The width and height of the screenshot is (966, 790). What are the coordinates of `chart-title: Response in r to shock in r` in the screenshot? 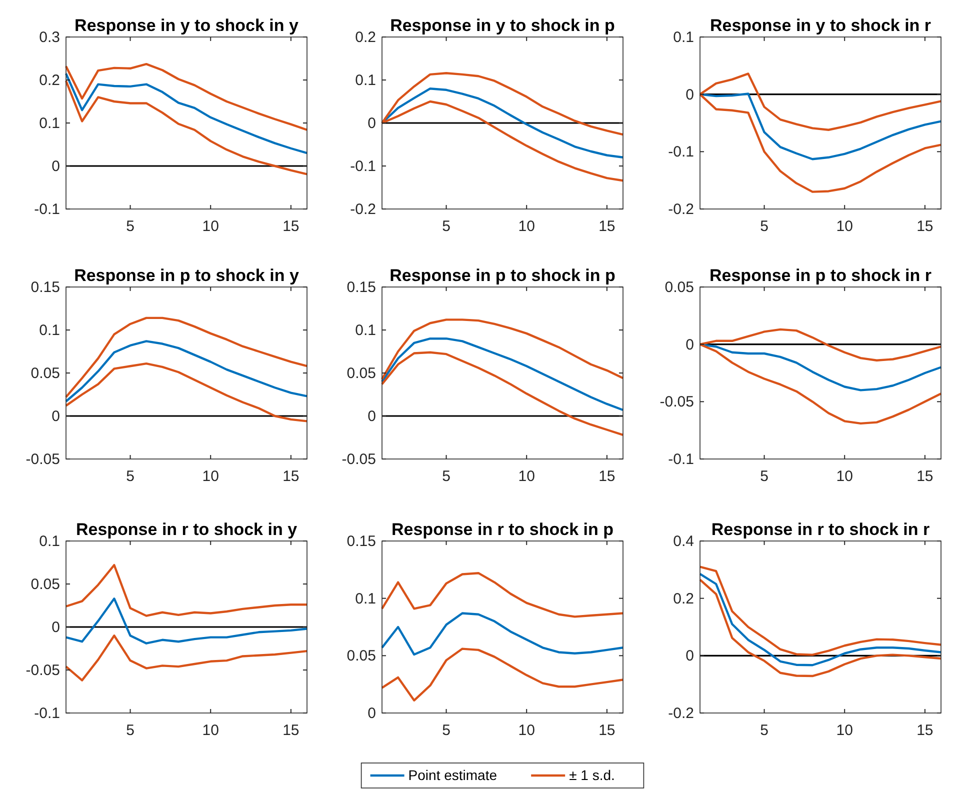 It's located at (820, 529).